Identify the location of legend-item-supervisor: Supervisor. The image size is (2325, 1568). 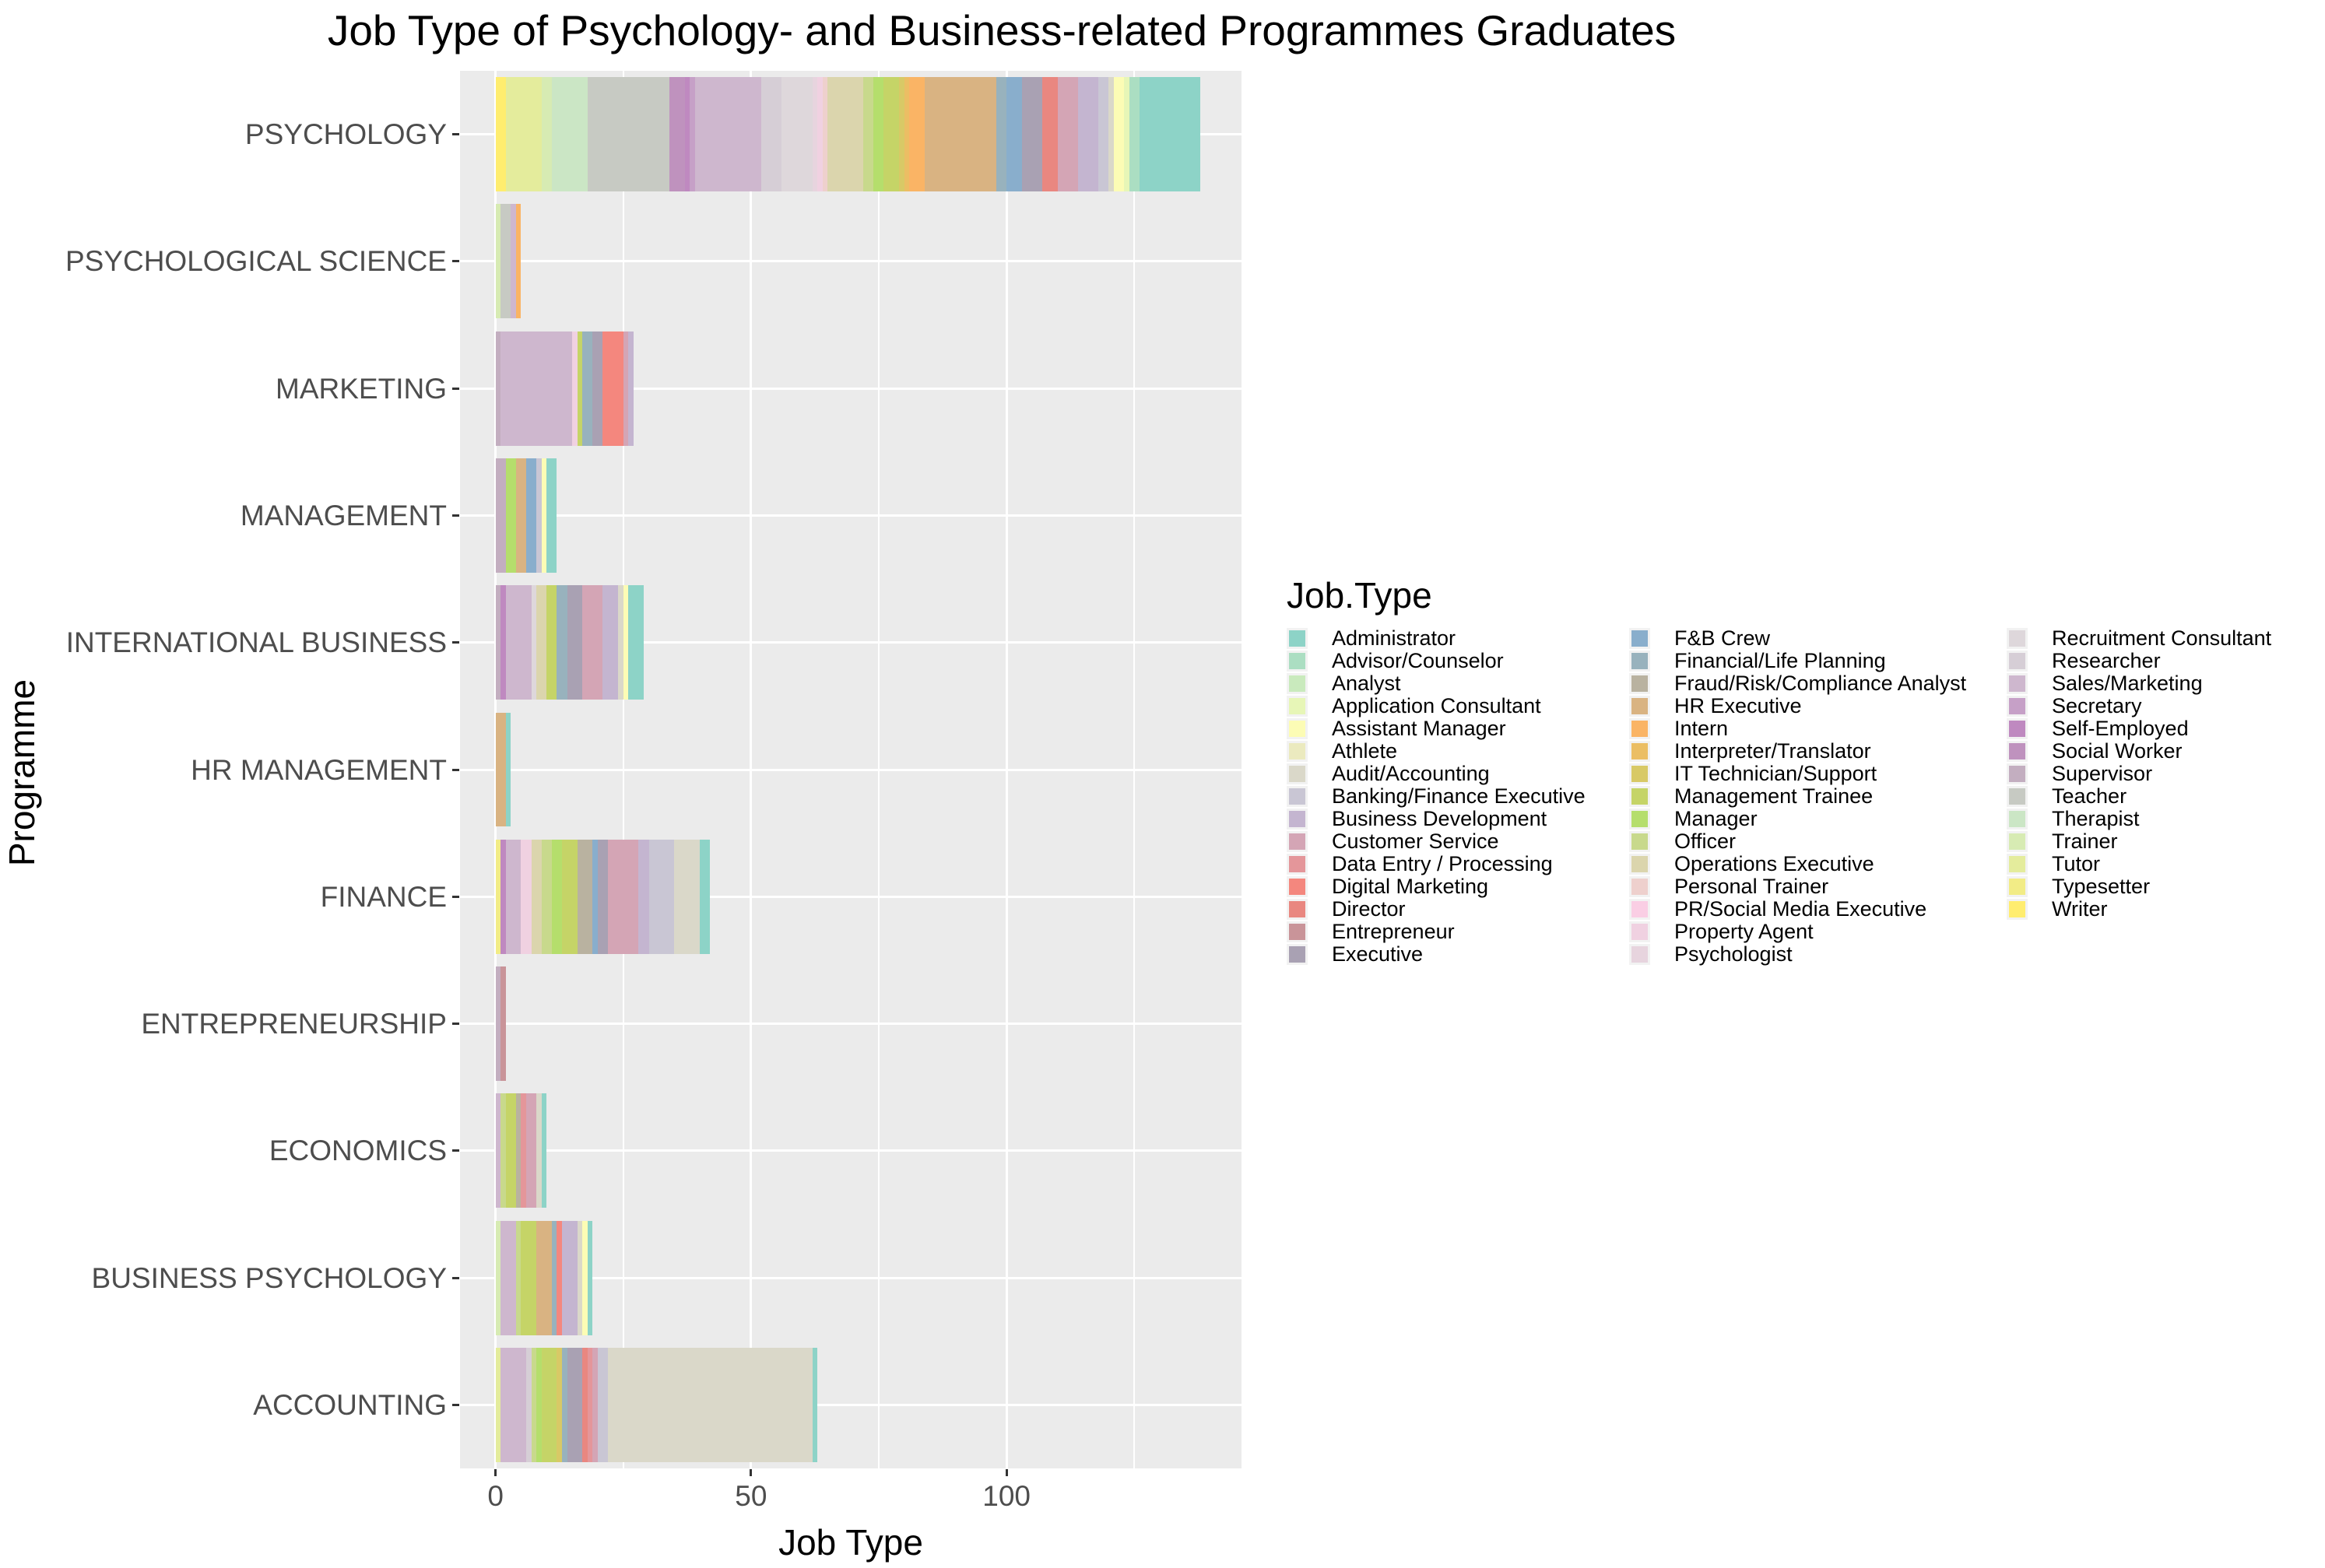
(2166, 774).